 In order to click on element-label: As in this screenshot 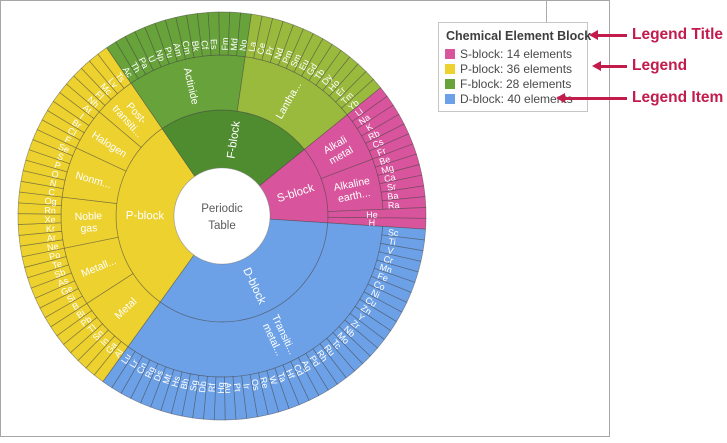, I will do `click(63, 281)`.